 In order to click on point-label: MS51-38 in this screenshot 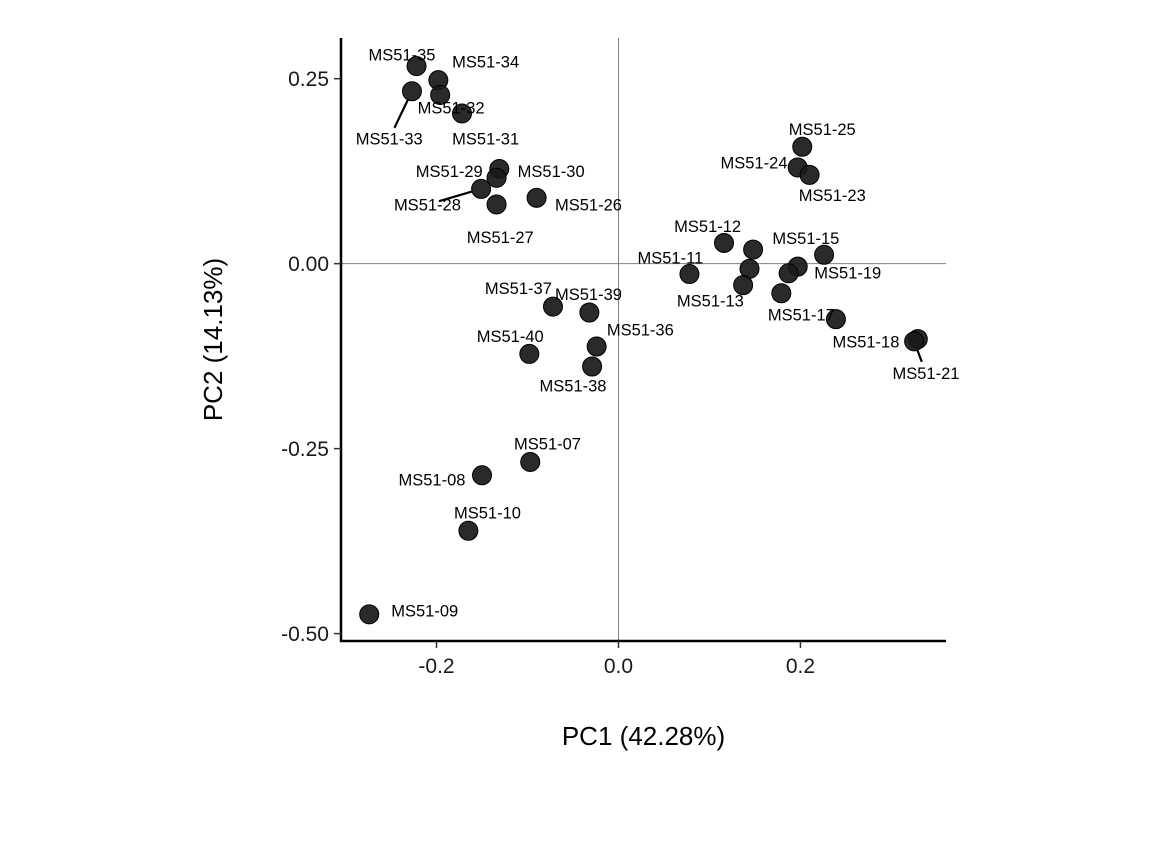, I will do `click(573, 387)`.